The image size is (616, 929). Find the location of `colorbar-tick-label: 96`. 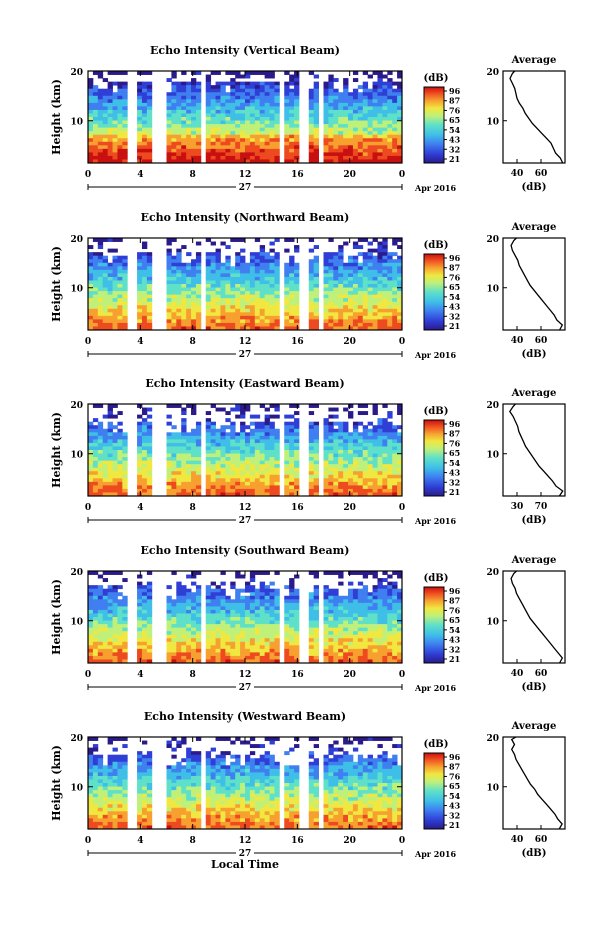

colorbar-tick-label: 96 is located at coordinates (455, 424).